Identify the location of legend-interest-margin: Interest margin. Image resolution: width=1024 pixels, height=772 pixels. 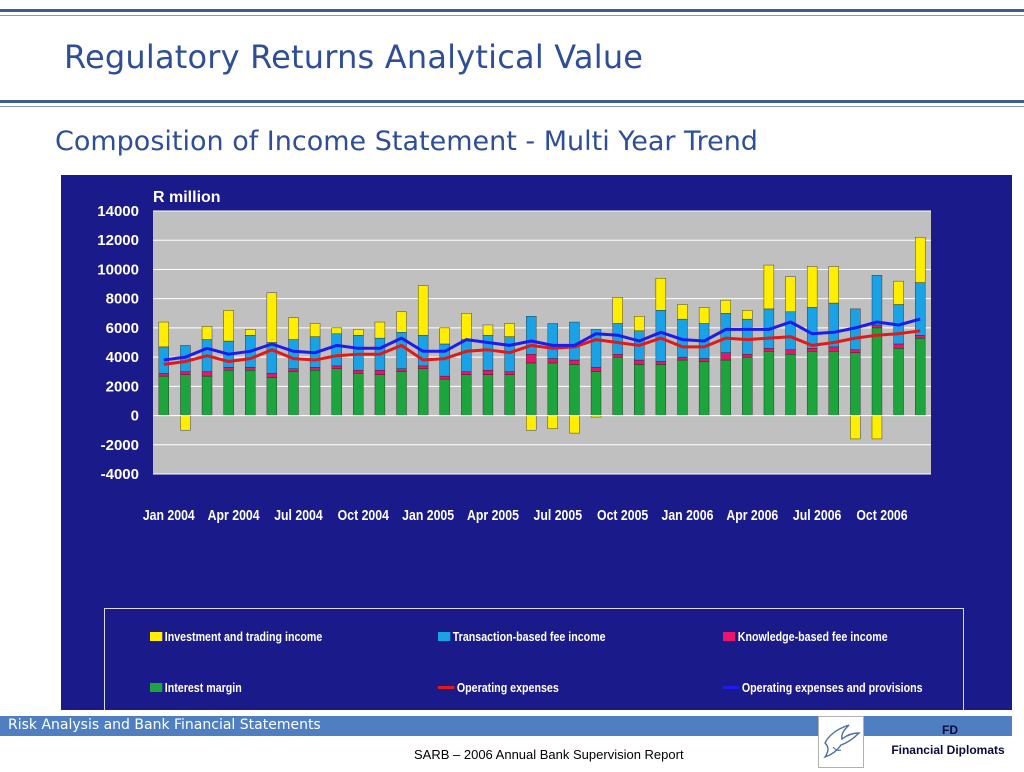
(196, 687).